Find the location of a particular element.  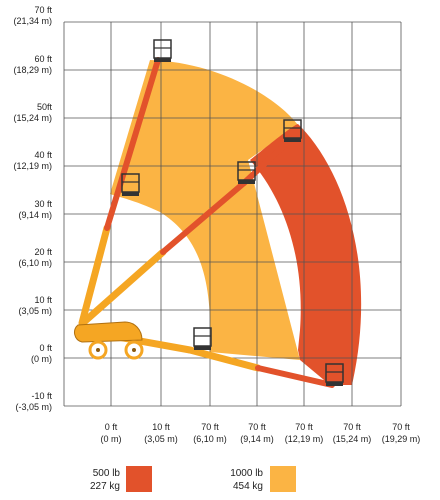

y-tick-50-m: (15,24 m) is located at coordinates (32, 118).